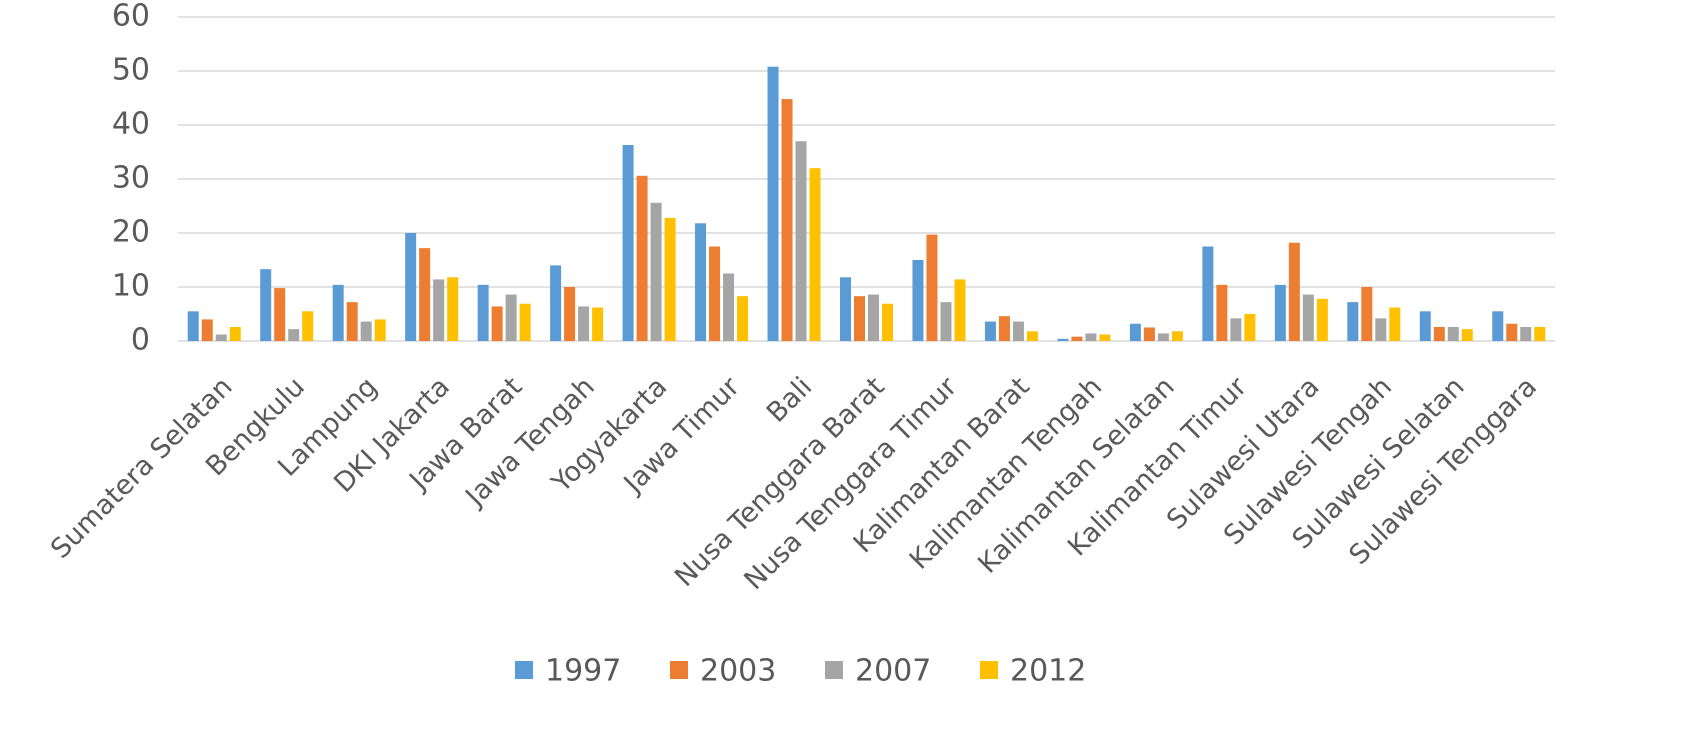  I want to click on y-tick-label: 50, so click(131, 70).